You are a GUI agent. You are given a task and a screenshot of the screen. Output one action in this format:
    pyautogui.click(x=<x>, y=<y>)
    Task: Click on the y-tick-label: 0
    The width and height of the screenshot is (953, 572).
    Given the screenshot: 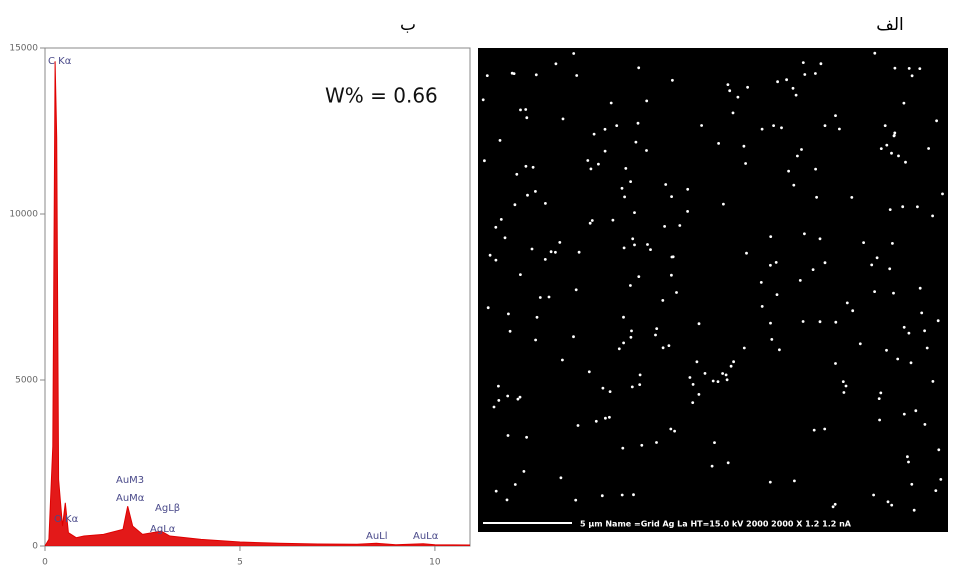 What is the action you would take?
    pyautogui.click(x=35, y=547)
    